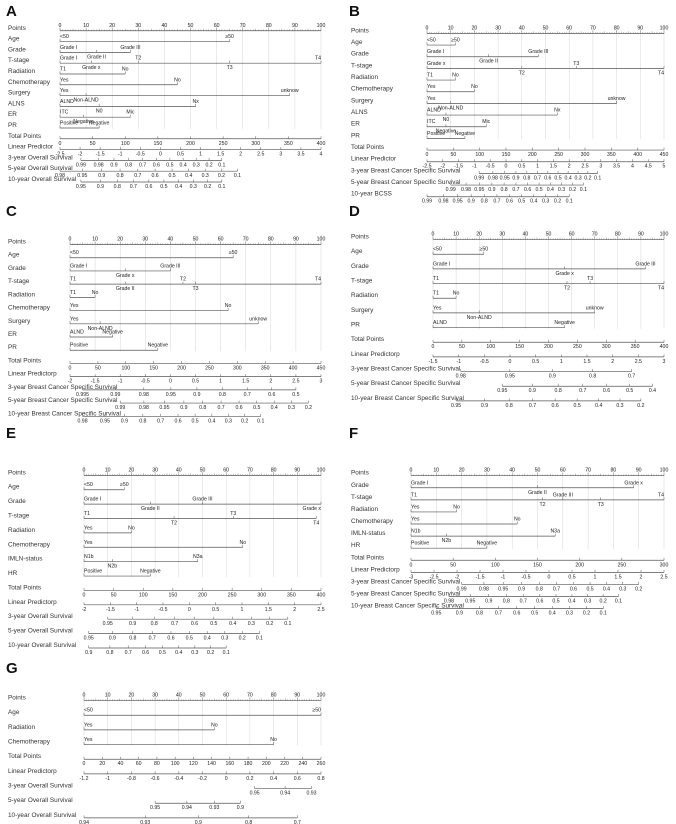  What do you see at coordinates (321, 382) in the screenshot?
I see `tick-label: 3` at bounding box center [321, 382].